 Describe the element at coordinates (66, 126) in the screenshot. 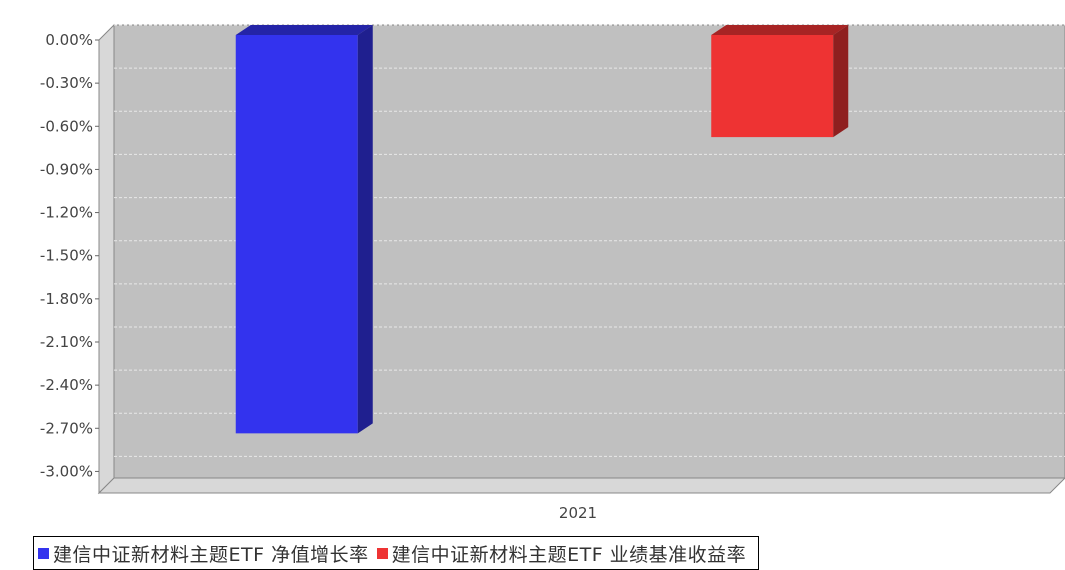

I see `y-tick-label: -0.60%` at that location.